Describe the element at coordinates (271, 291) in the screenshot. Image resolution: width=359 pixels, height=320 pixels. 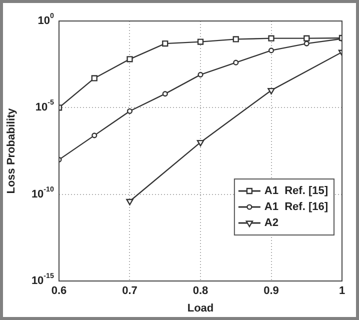
I see `x-tick-label: 0.9` at that location.